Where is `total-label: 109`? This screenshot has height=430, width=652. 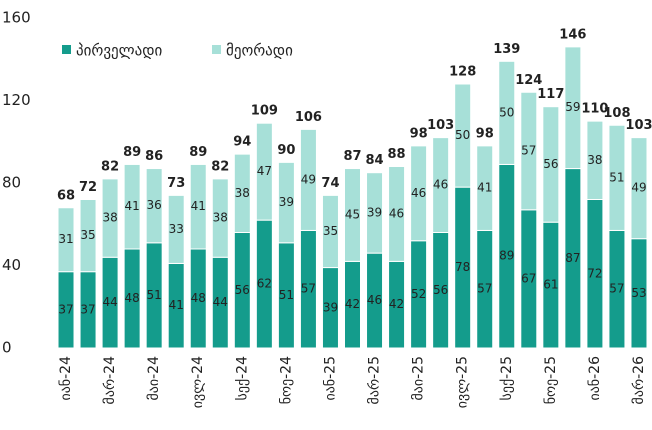 total-label: 109 is located at coordinates (264, 111).